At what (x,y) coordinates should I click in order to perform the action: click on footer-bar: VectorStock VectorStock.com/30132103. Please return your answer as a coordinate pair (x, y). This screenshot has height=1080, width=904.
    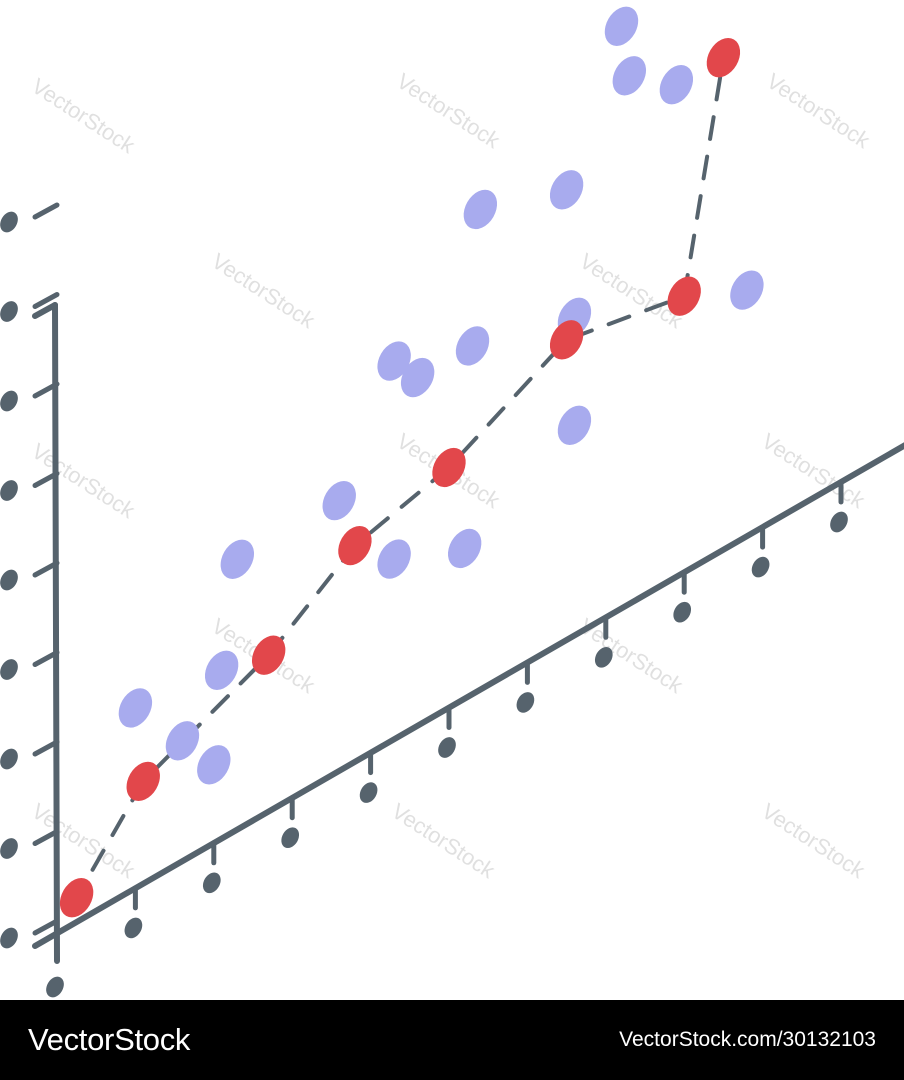
    Looking at the image, I should click on (452, 1040).